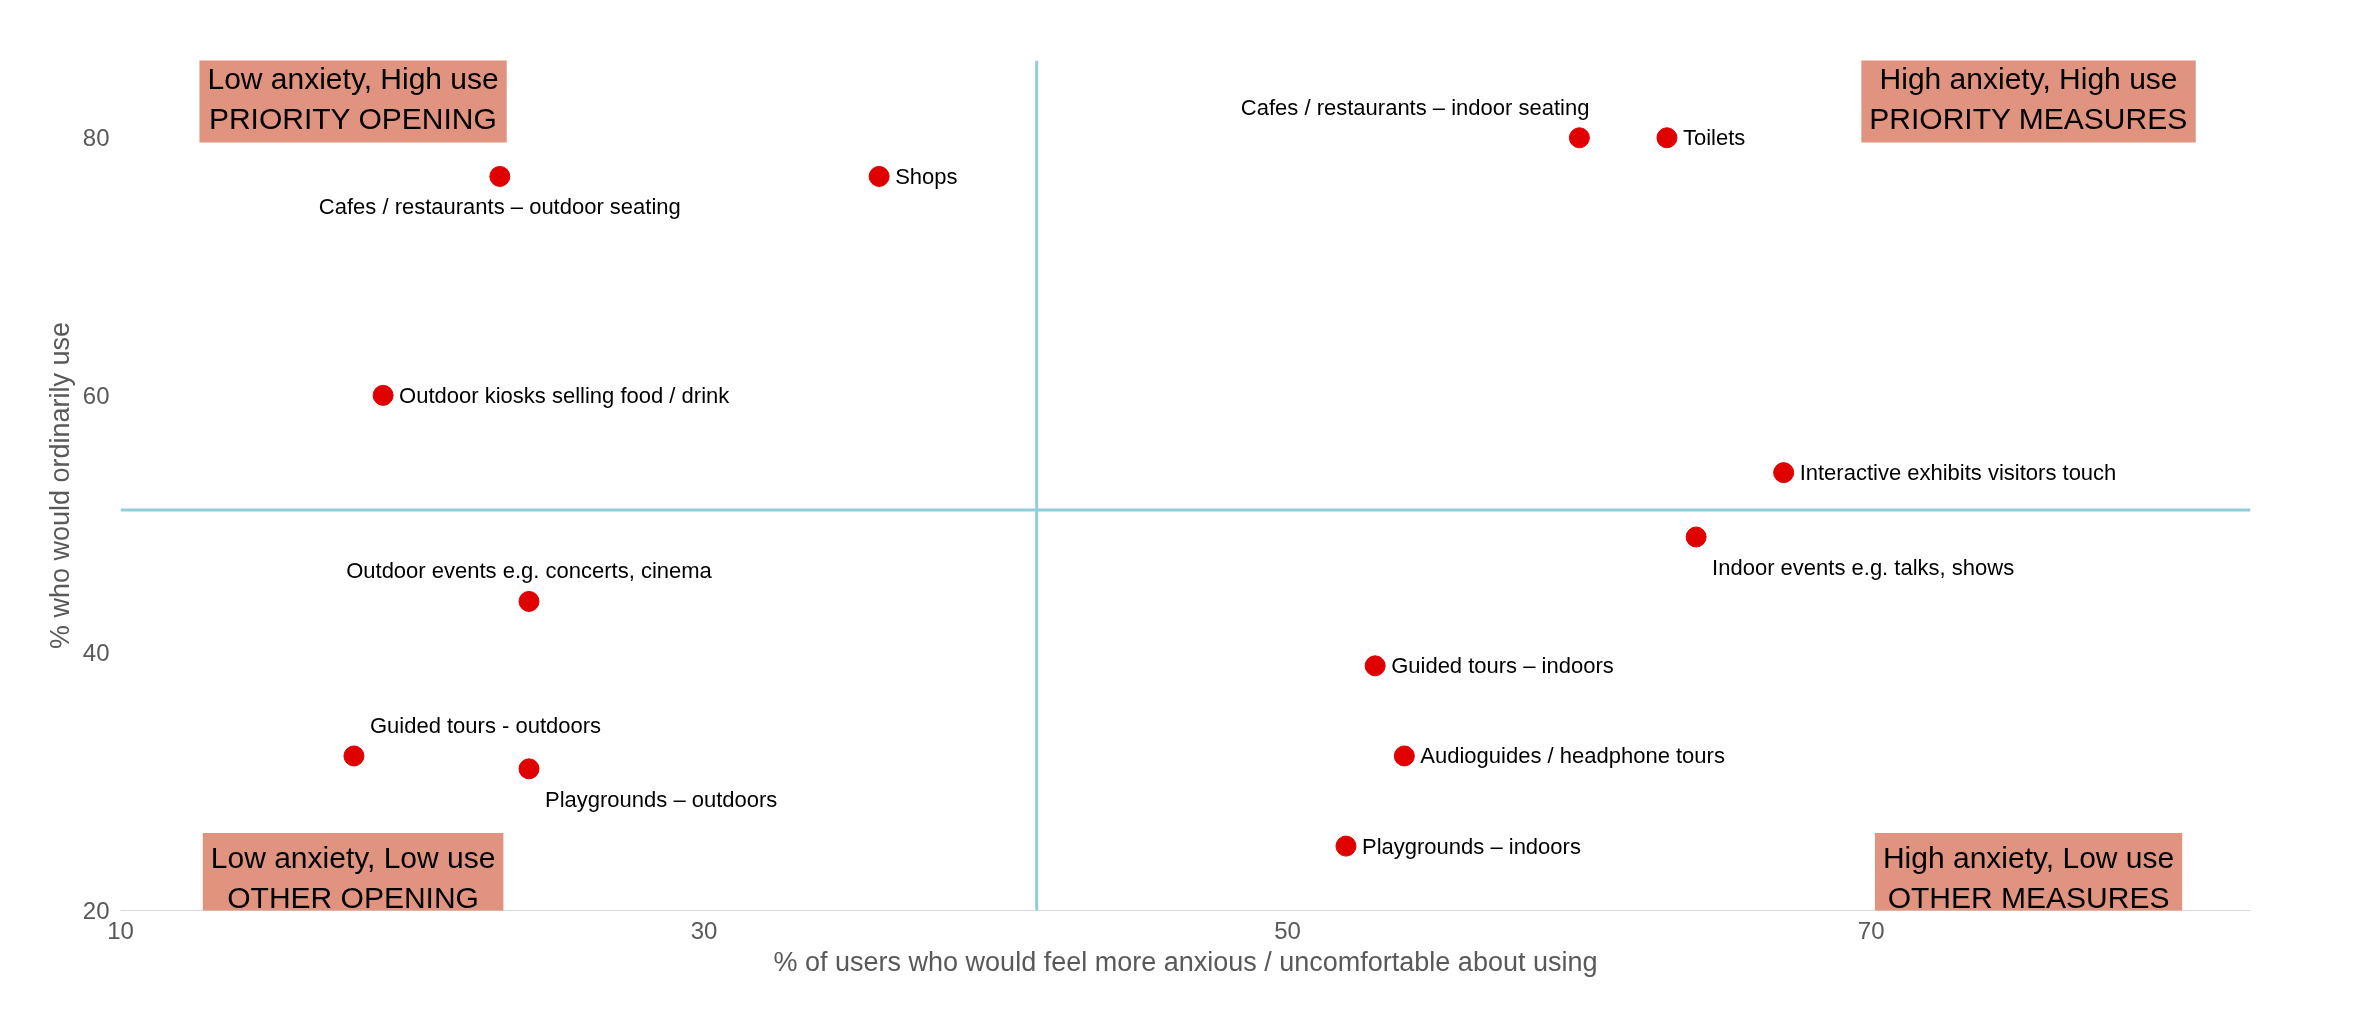 Image resolution: width=2354 pixels, height=1016 pixels. What do you see at coordinates (661, 799) in the screenshot?
I see `annotation: Playgrounds – outdoors` at bounding box center [661, 799].